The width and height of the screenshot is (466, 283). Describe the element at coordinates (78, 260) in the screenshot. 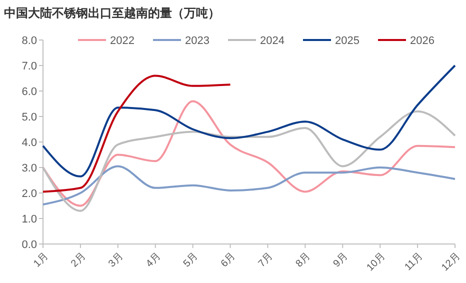

I see `x-tick-label: 2月` at that location.